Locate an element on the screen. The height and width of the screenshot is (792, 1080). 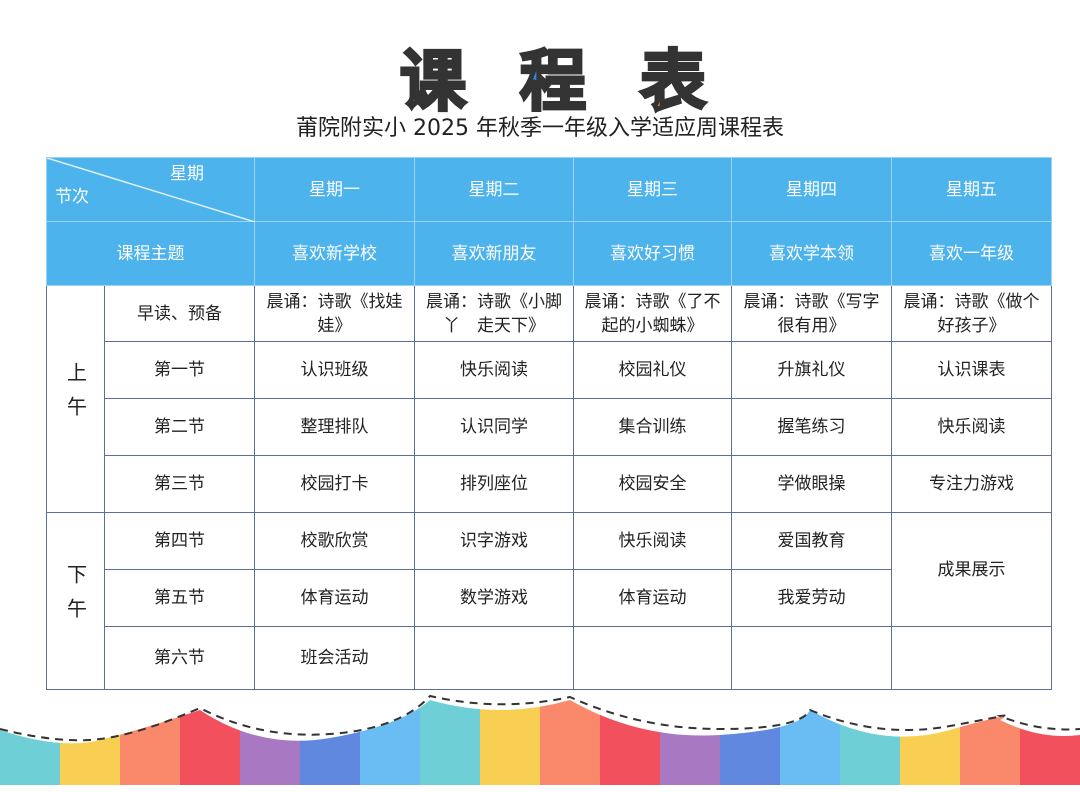
class-cell: 认识课表 is located at coordinates (971, 370).